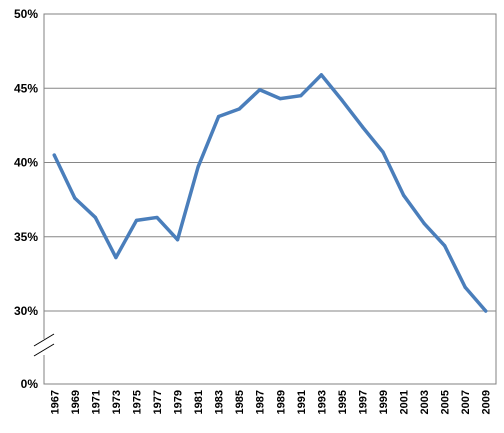 The height and width of the screenshot is (433, 504). What do you see at coordinates (26, 237) in the screenshot?
I see `y-tick-label: 35%` at bounding box center [26, 237].